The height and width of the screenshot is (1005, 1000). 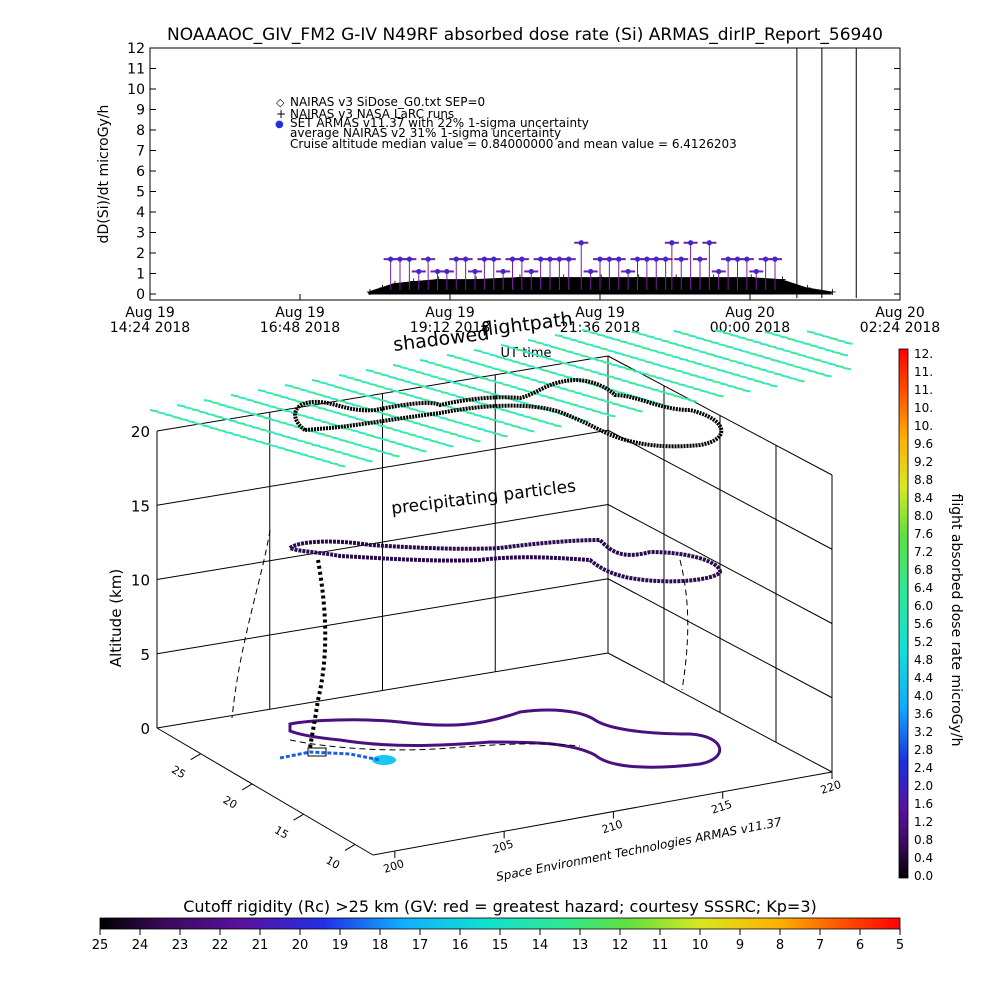 I want to click on y-tick-label: 0, so click(x=140, y=295).